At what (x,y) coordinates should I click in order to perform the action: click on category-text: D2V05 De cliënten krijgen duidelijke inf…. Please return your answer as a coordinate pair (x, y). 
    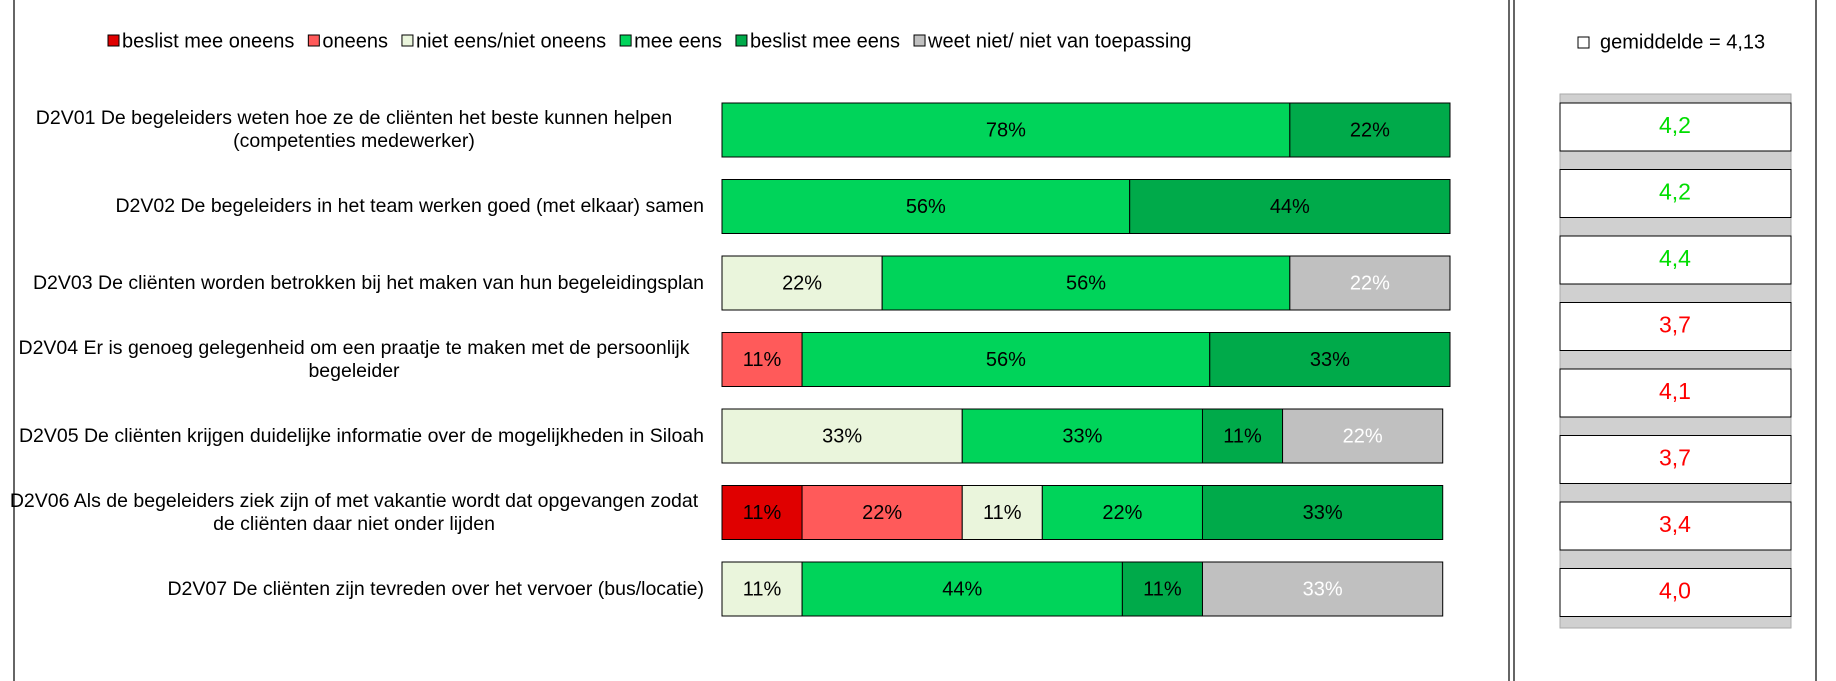
    Looking at the image, I should click on (361, 435).